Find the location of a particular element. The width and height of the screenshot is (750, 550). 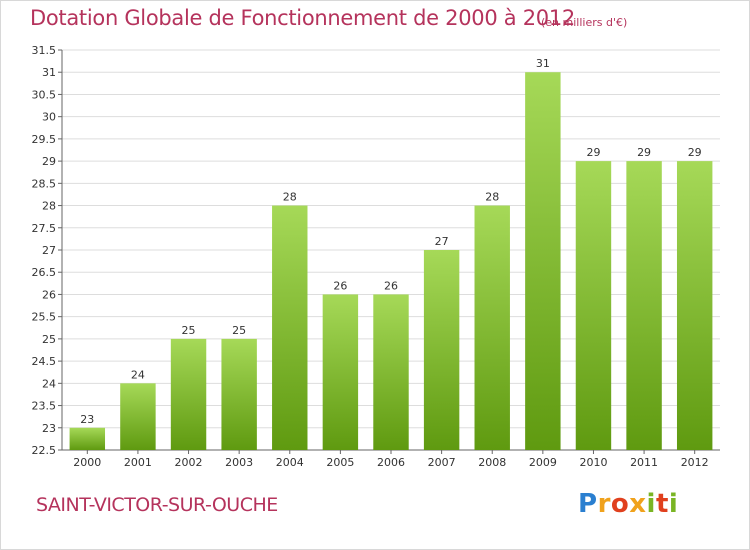

x-tick-label: 2001 is located at coordinates (138, 462).